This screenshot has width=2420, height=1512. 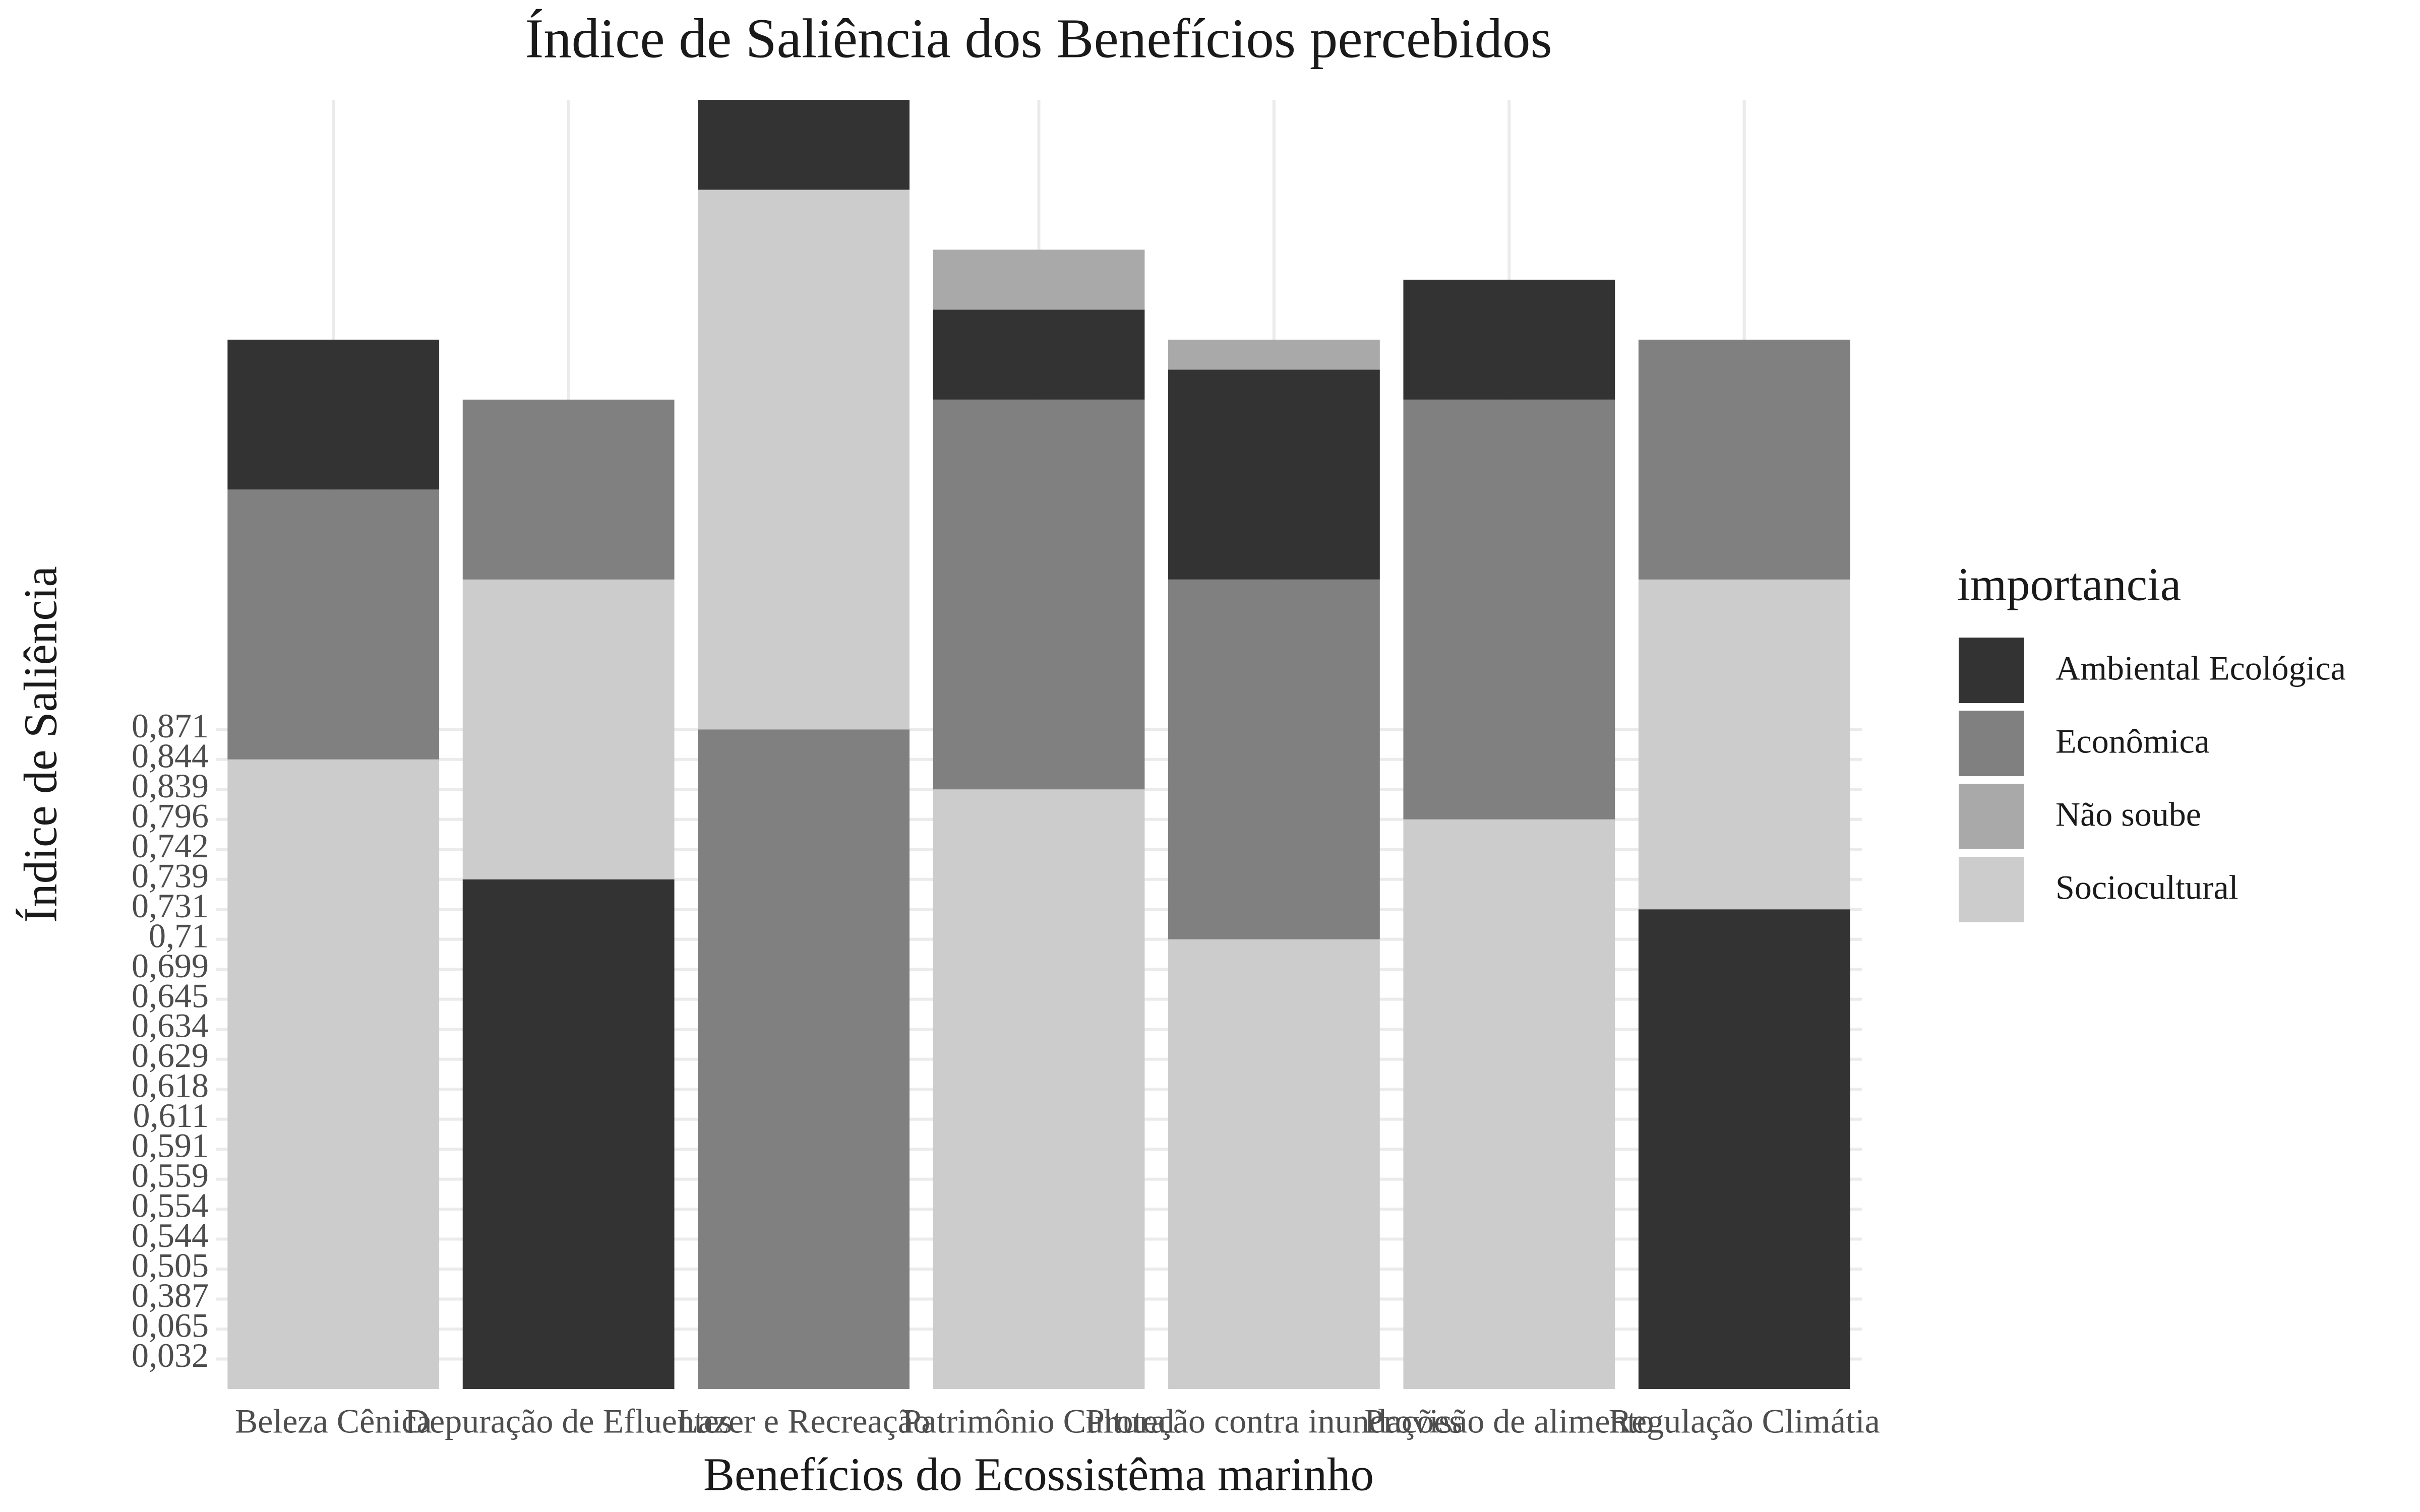 I want to click on y-tick-label: 0,739, so click(x=170, y=875).